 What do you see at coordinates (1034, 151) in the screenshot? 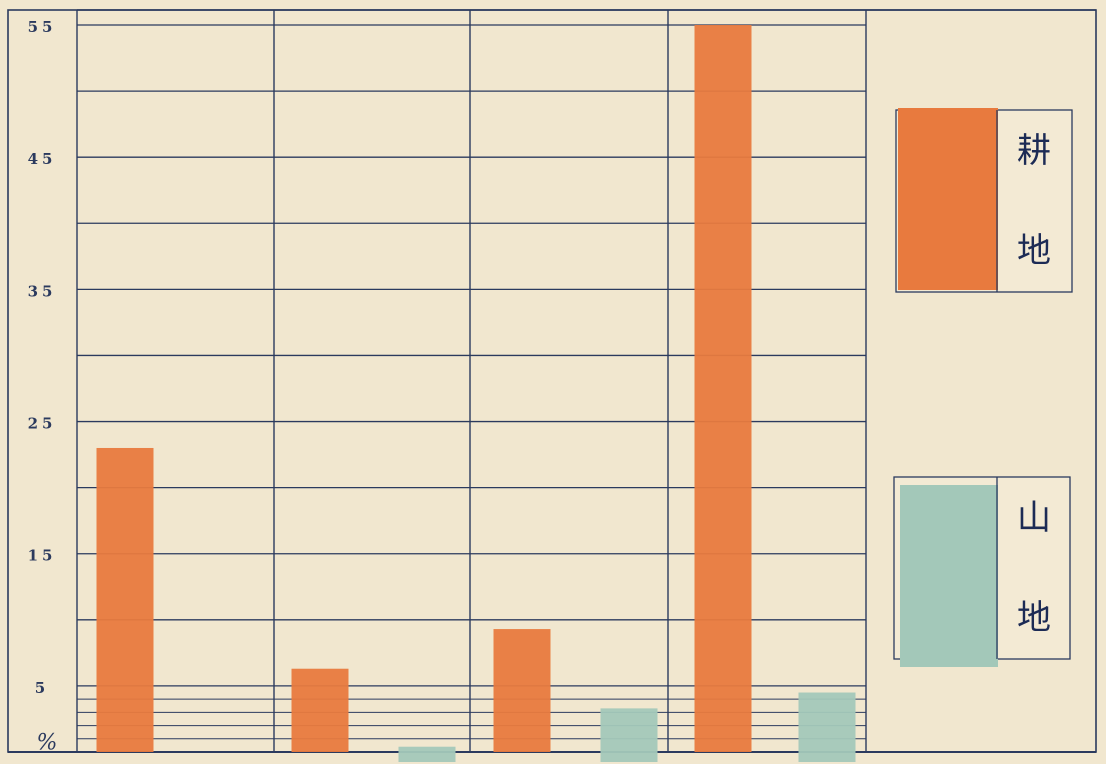
I see `legend-label-char: 耕` at bounding box center [1034, 151].